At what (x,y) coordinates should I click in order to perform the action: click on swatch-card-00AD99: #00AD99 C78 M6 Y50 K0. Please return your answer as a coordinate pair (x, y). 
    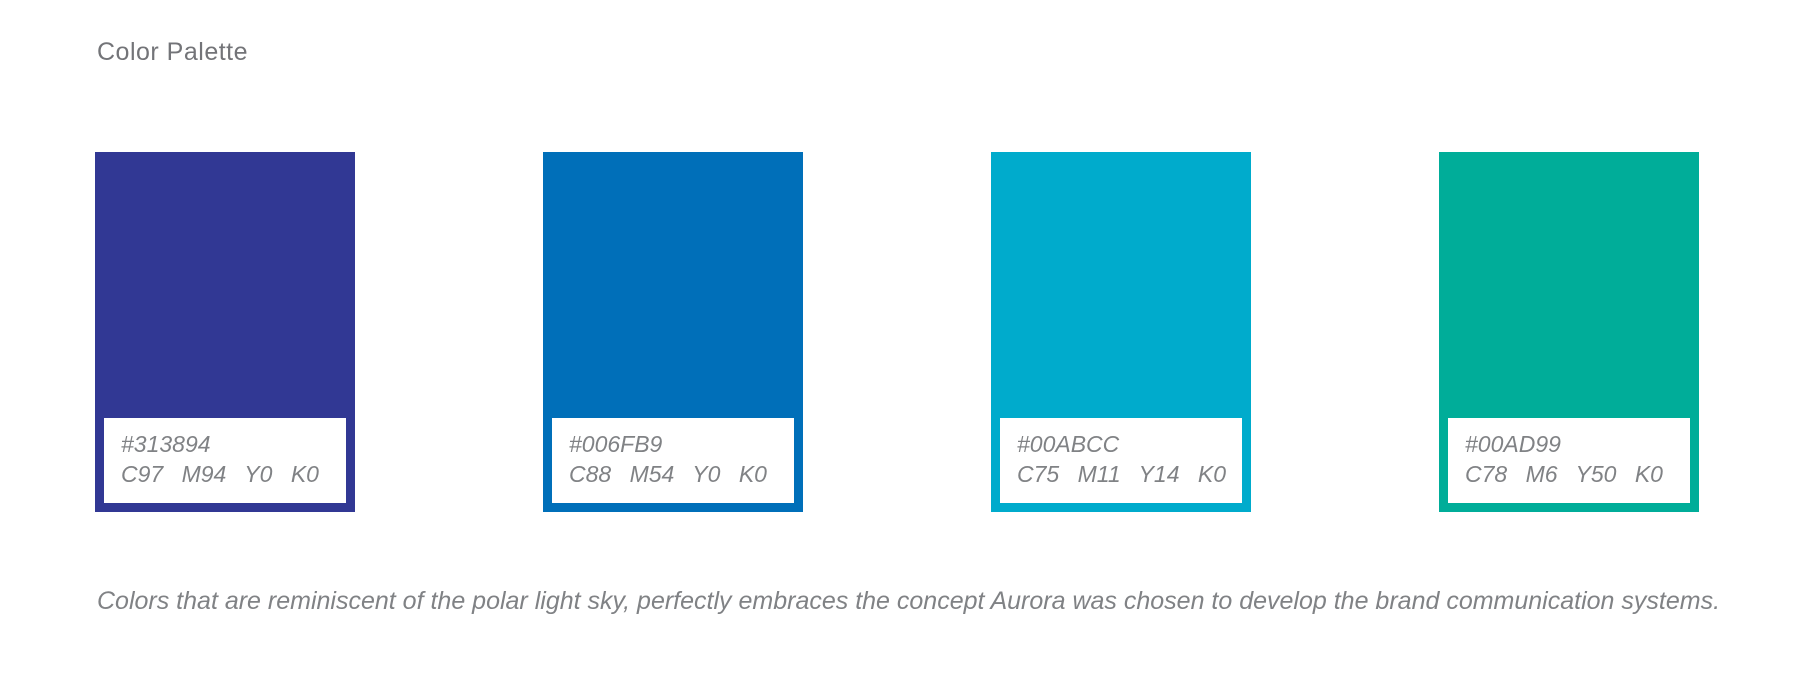
    Looking at the image, I should click on (1569, 332).